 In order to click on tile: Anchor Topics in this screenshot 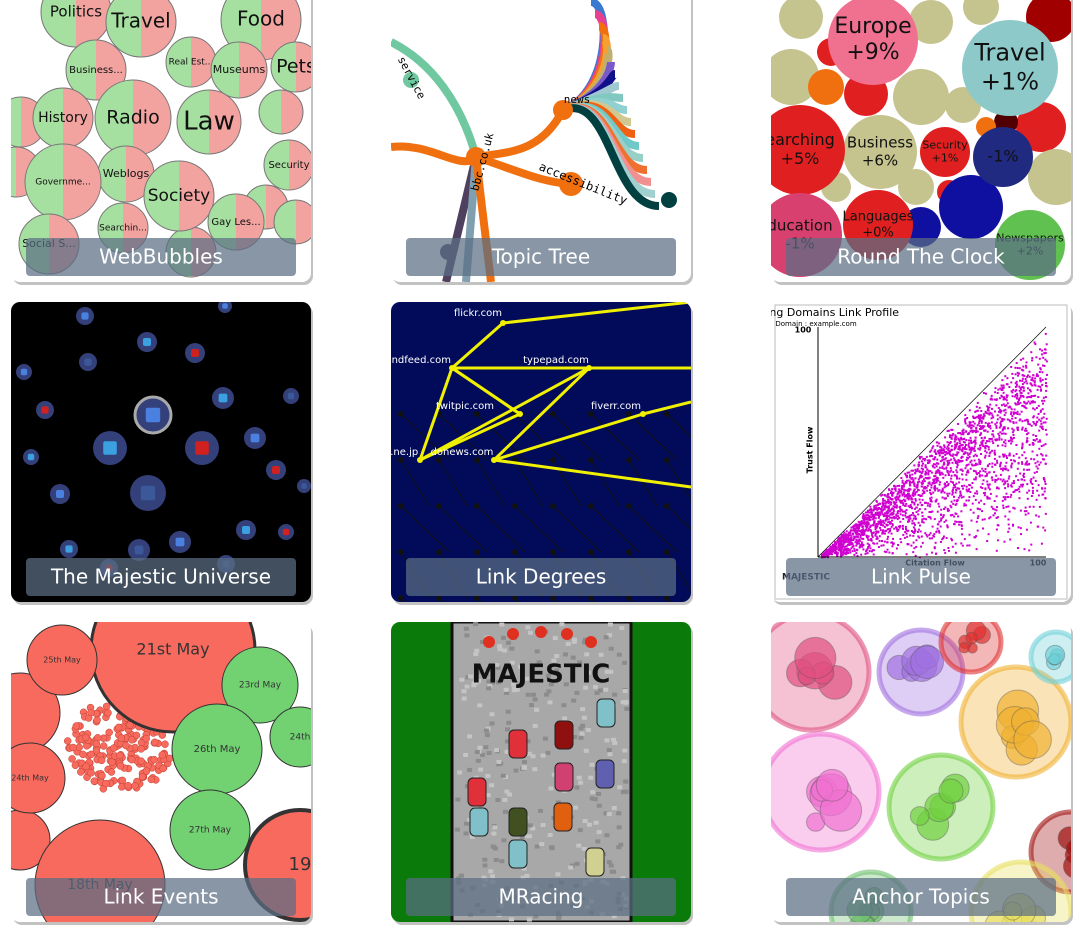, I will do `click(919, 769)`.